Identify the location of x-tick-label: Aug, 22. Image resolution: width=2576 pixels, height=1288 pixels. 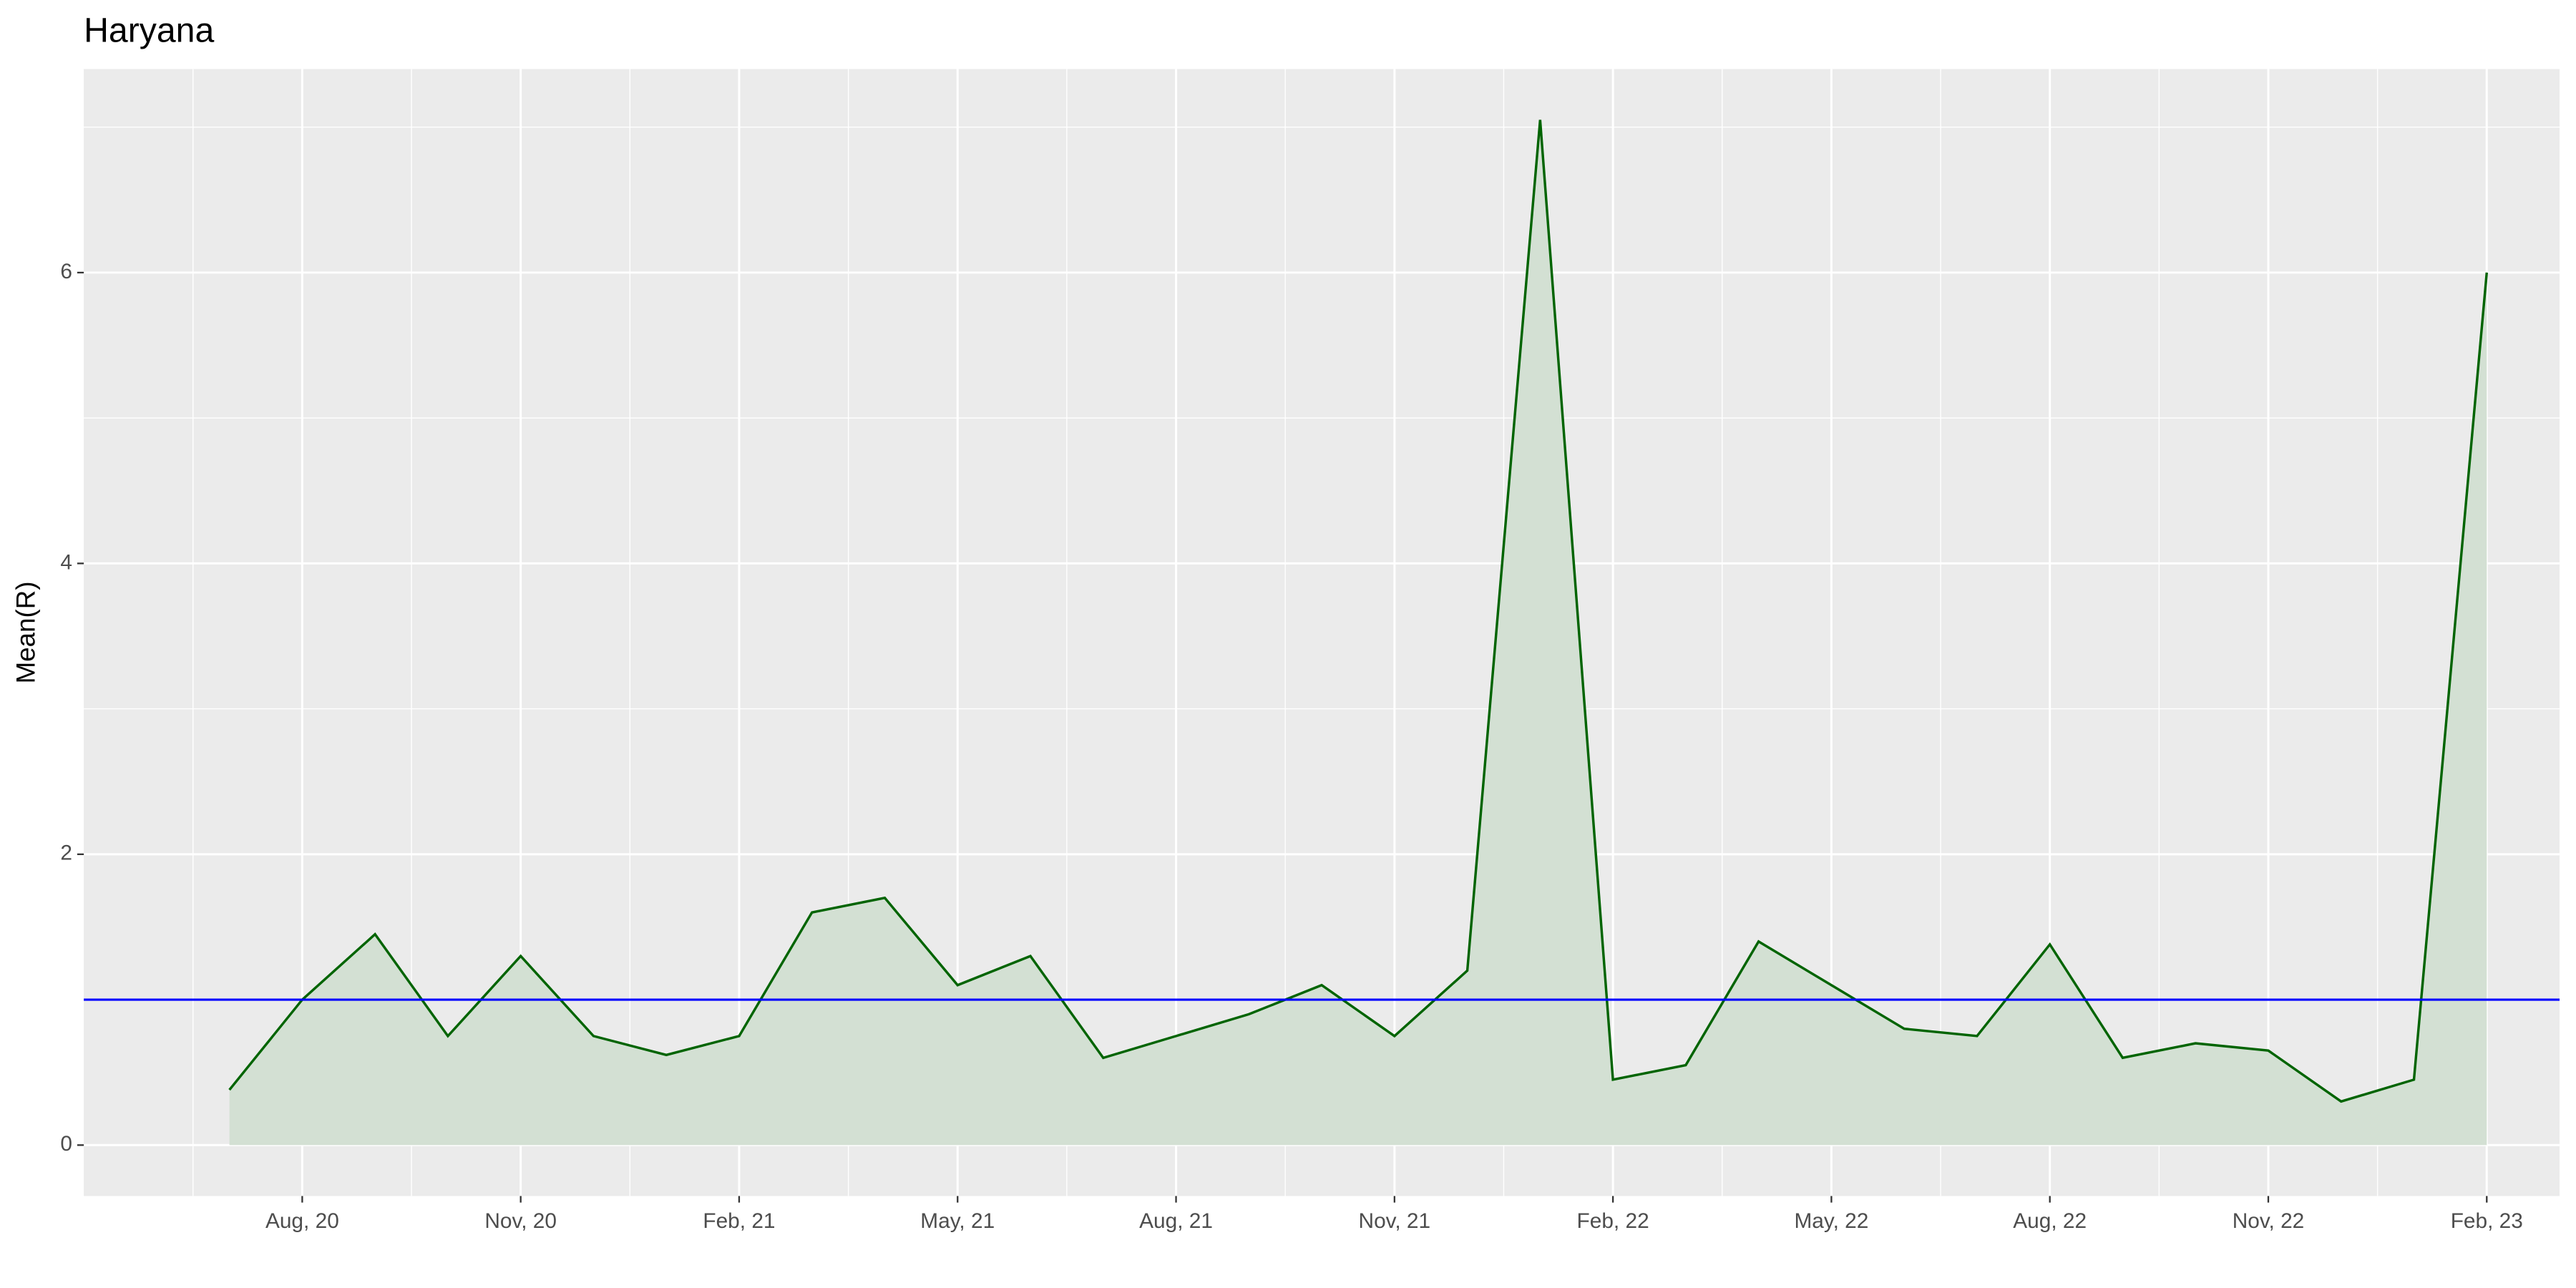
(2050, 1221).